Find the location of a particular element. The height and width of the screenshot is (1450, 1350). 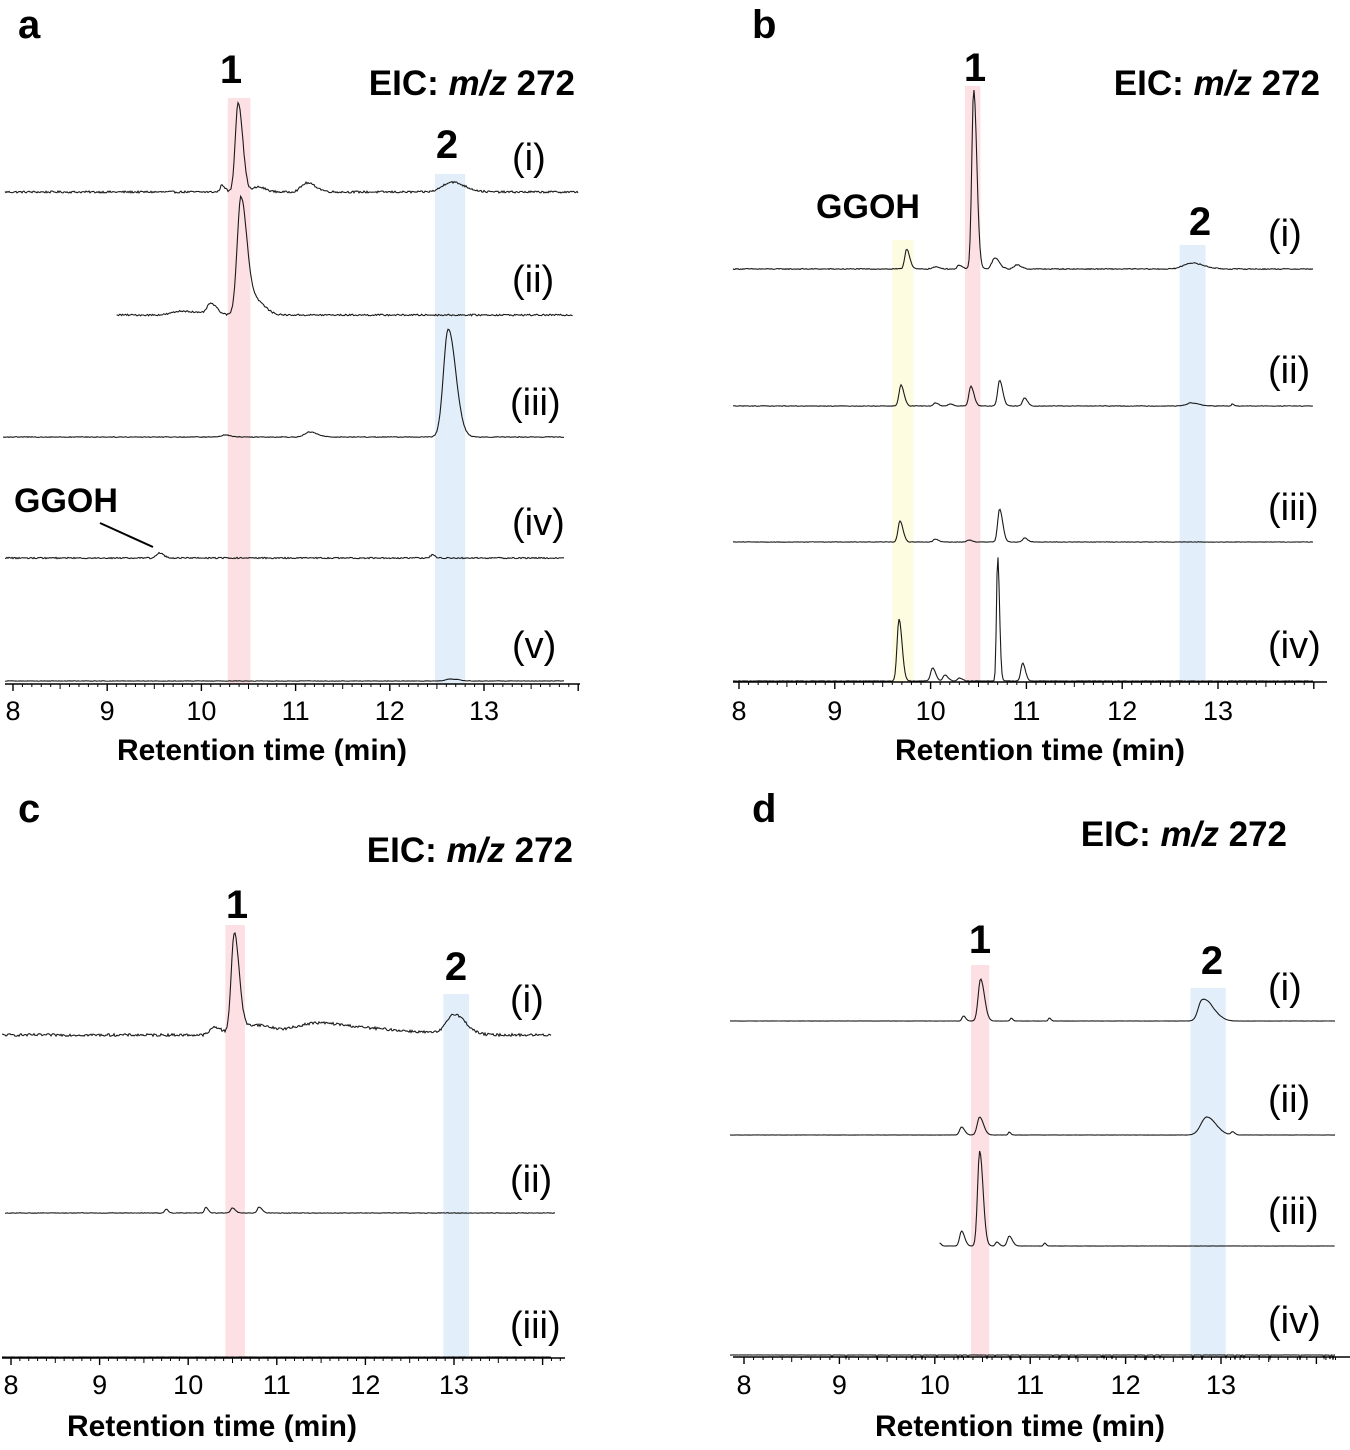

ggoh-label: GGOH is located at coordinates (868, 207).